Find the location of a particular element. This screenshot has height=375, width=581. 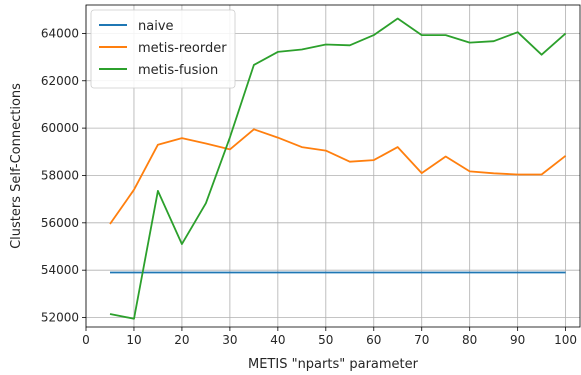

legend-label: naive is located at coordinates (156, 26).